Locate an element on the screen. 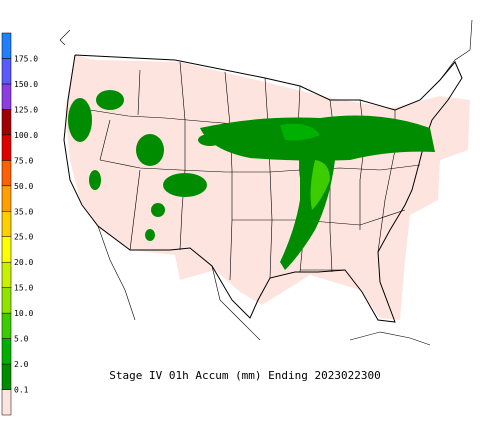 This screenshot has height=425, width=480. colorbar-label: 20.0 is located at coordinates (23, 262).